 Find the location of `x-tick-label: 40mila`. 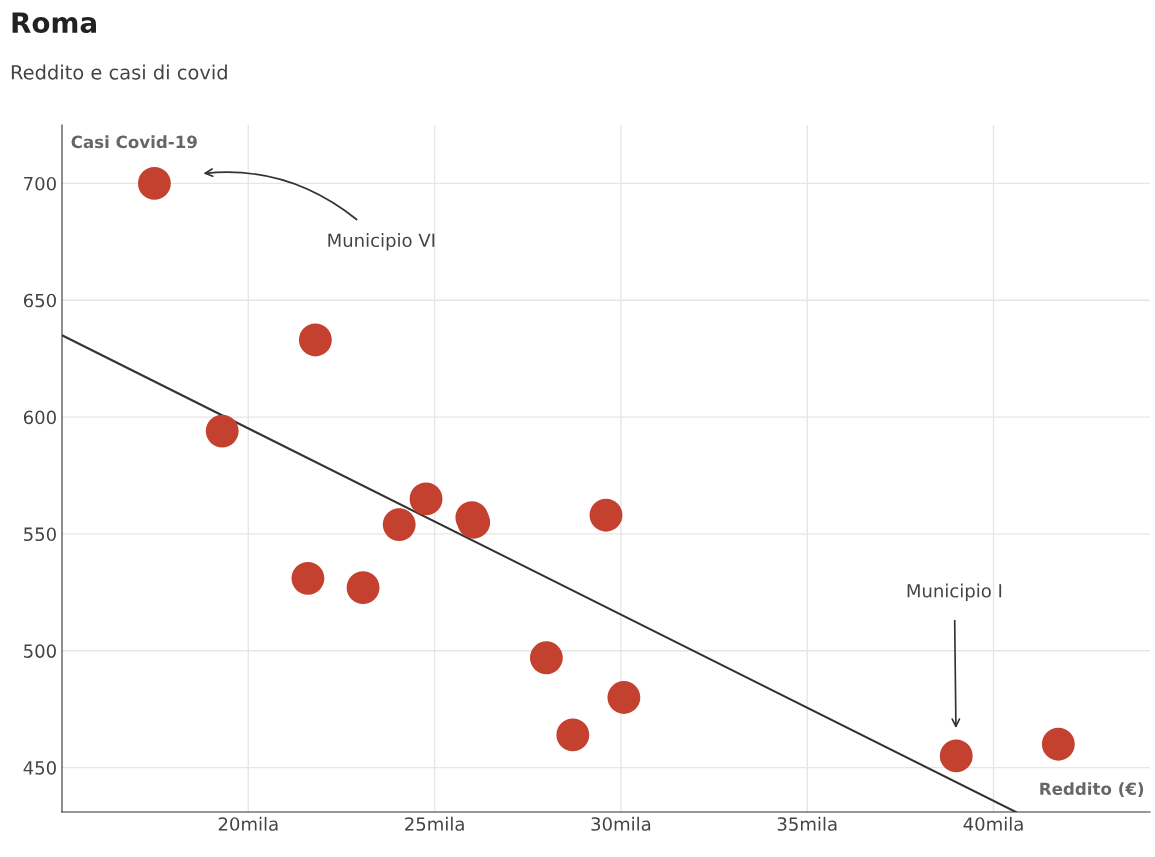

x-tick-label: 40mila is located at coordinates (993, 823).